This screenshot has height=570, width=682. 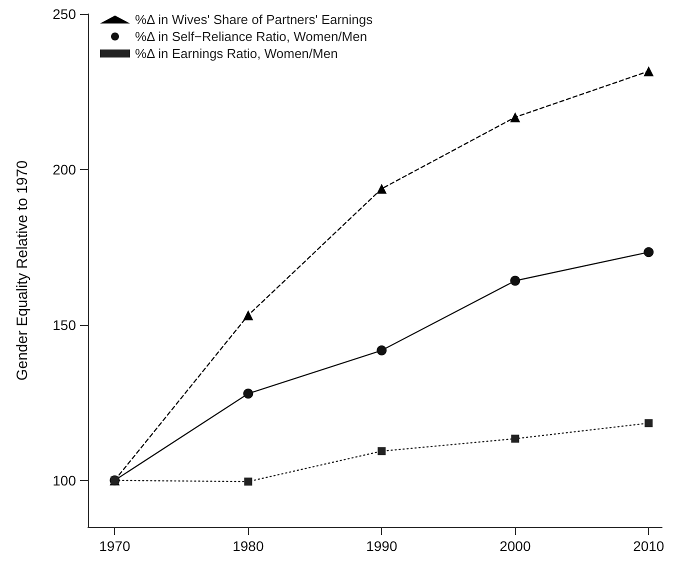 I want to click on y-tick-label: 200, so click(x=64, y=169).